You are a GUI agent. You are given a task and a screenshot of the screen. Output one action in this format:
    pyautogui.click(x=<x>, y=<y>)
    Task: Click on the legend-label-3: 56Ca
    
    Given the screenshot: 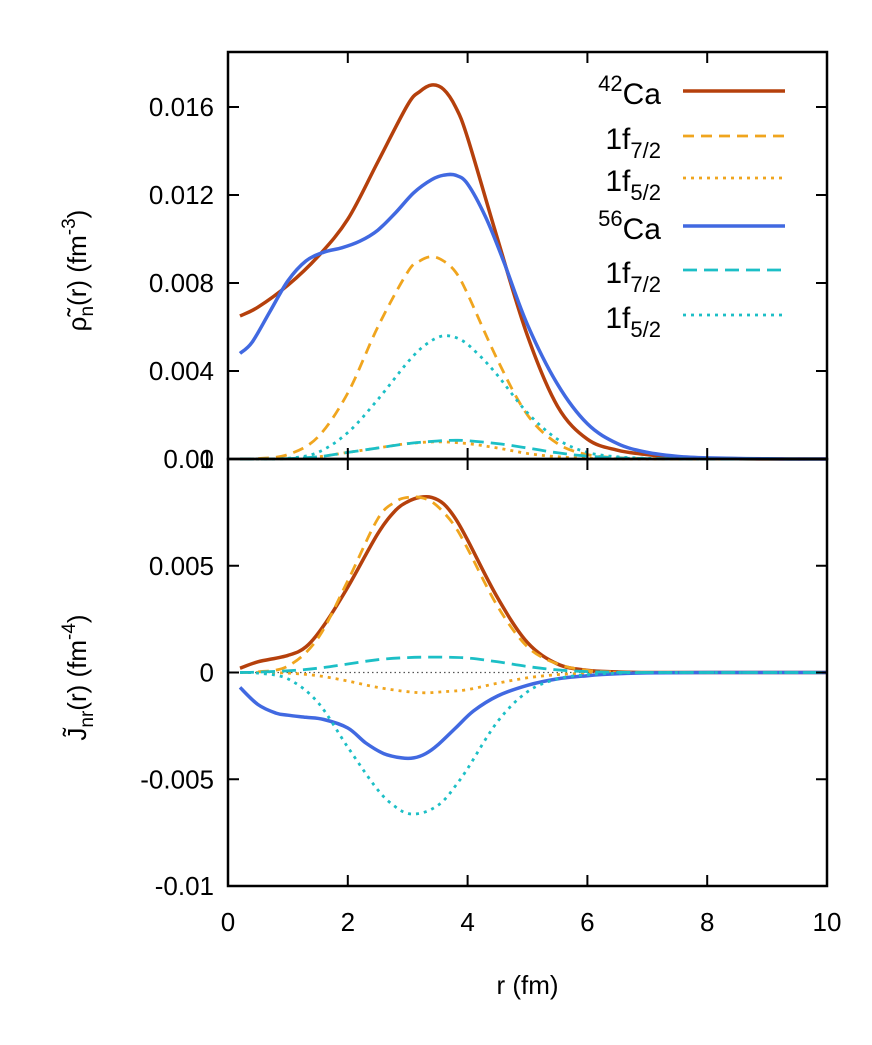 What is the action you would take?
    pyautogui.click(x=629, y=226)
    